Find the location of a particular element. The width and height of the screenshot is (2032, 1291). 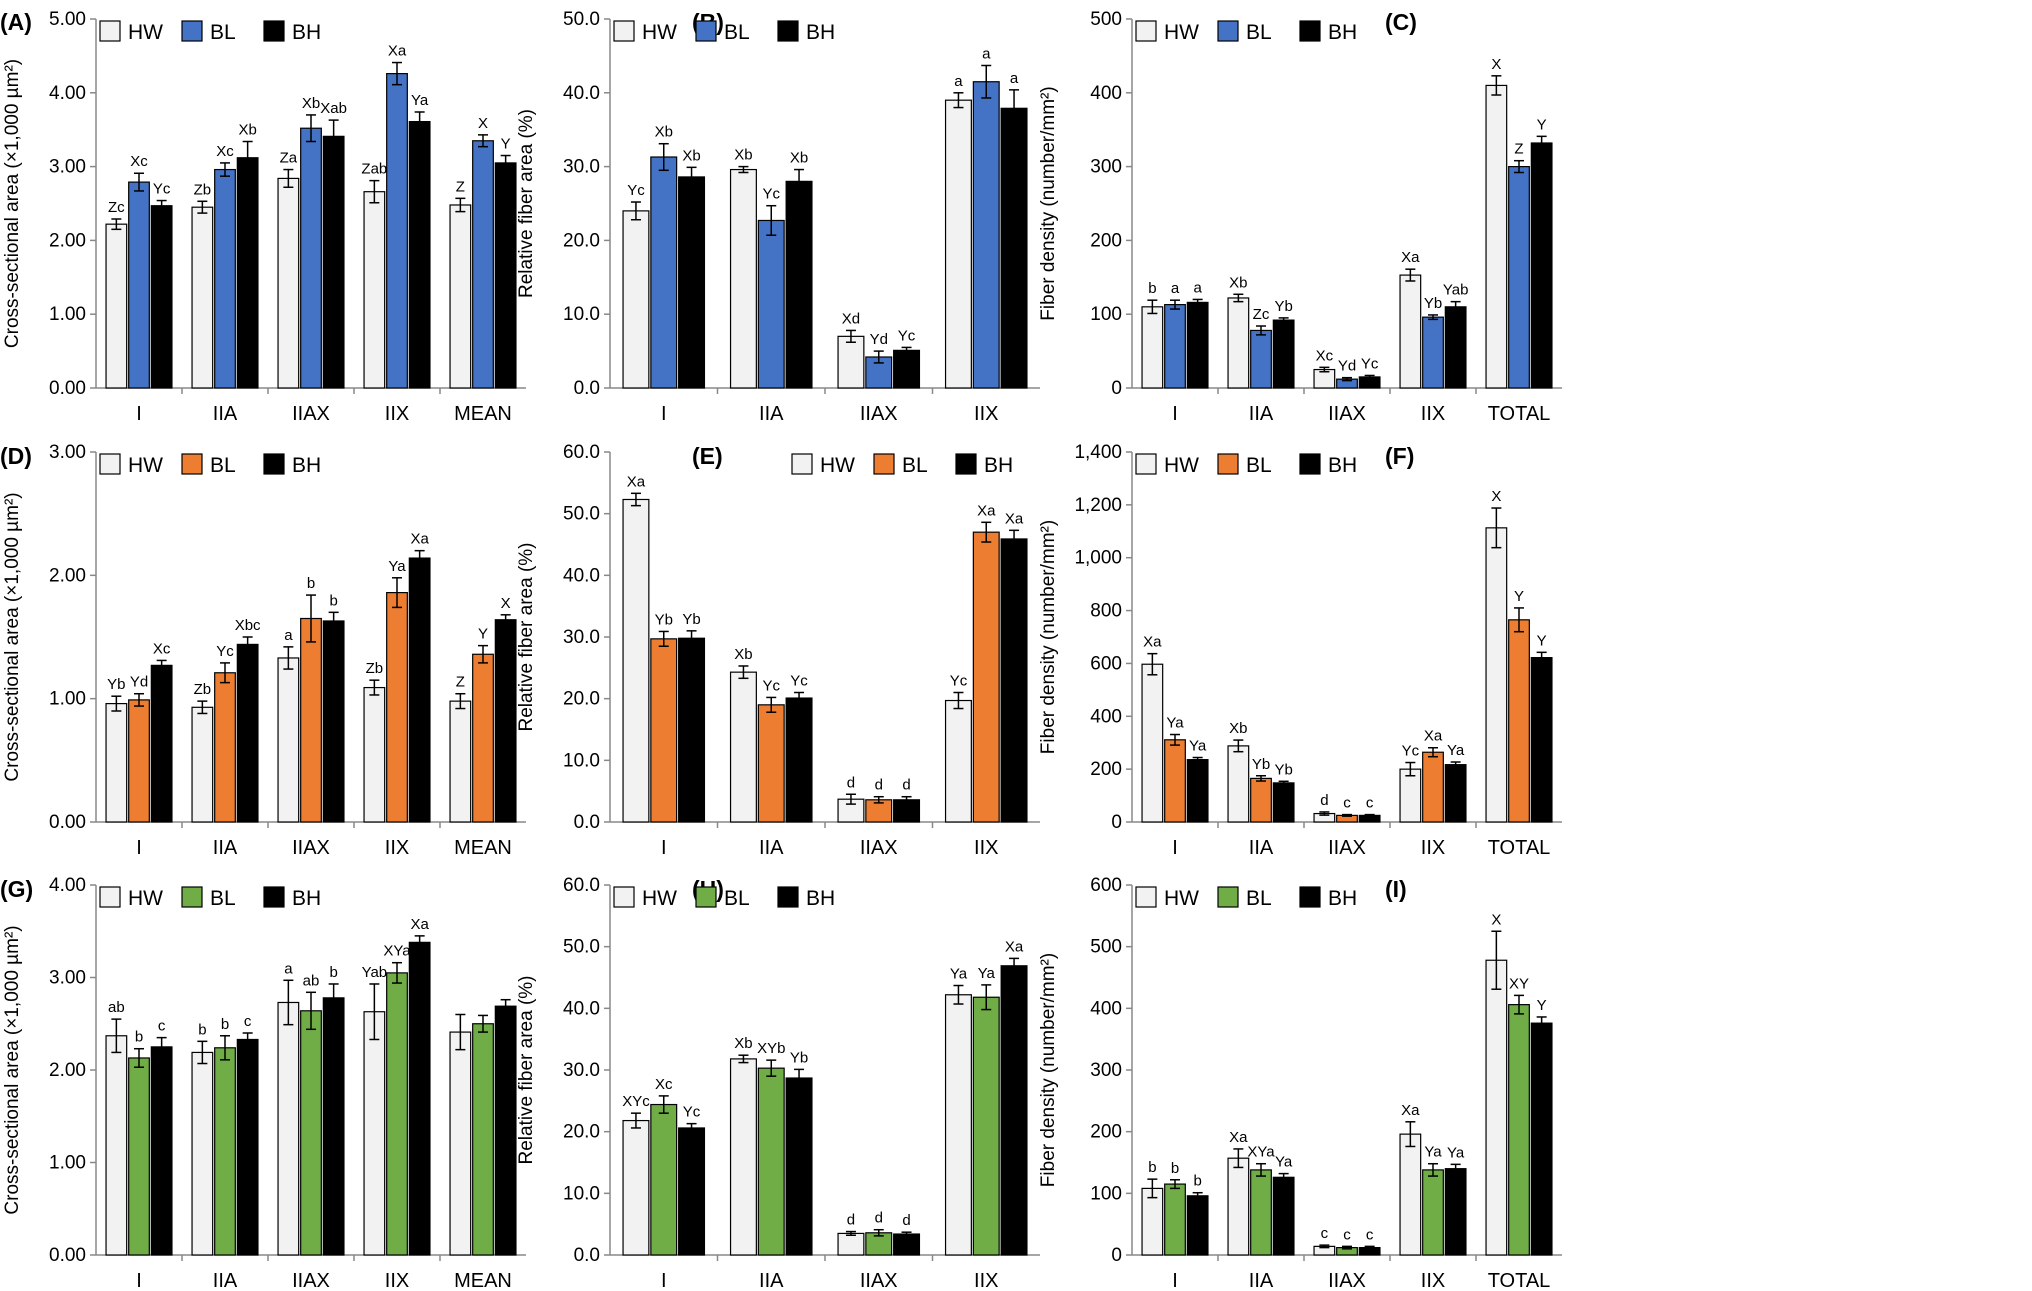

y-tick-label: 50.0 is located at coordinates (581, 19).